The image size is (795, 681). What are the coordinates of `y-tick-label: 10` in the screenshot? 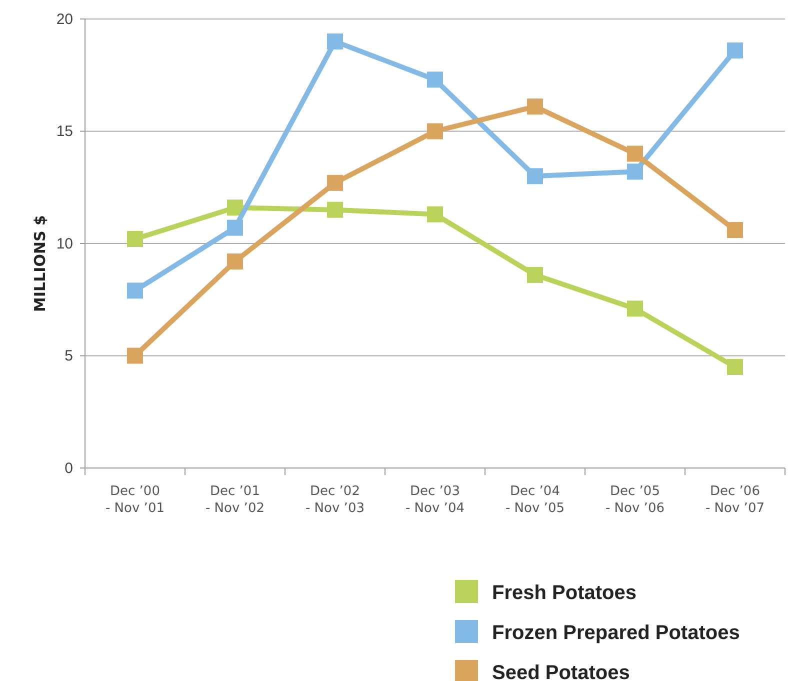 It's located at (64, 243).